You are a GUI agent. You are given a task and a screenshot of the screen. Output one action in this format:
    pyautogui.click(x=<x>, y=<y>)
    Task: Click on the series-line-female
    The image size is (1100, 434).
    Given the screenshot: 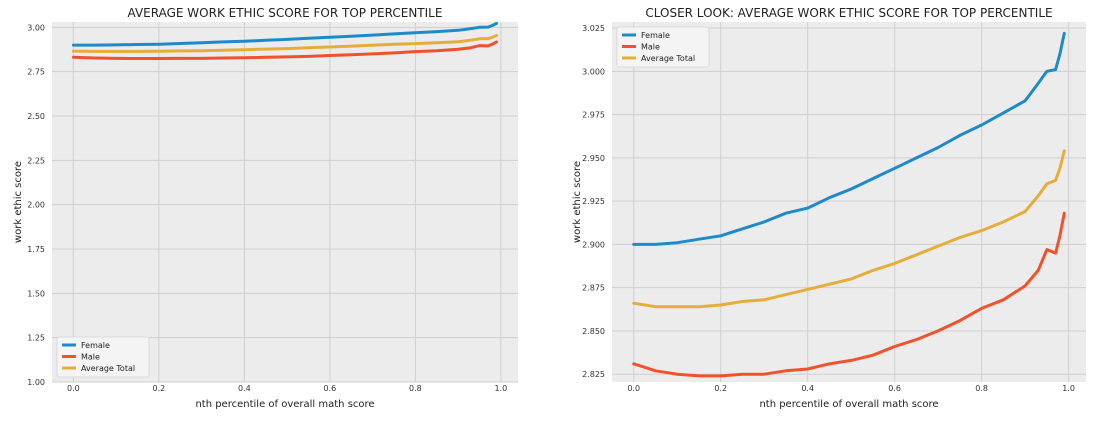 What is the action you would take?
    pyautogui.click(x=285, y=34)
    